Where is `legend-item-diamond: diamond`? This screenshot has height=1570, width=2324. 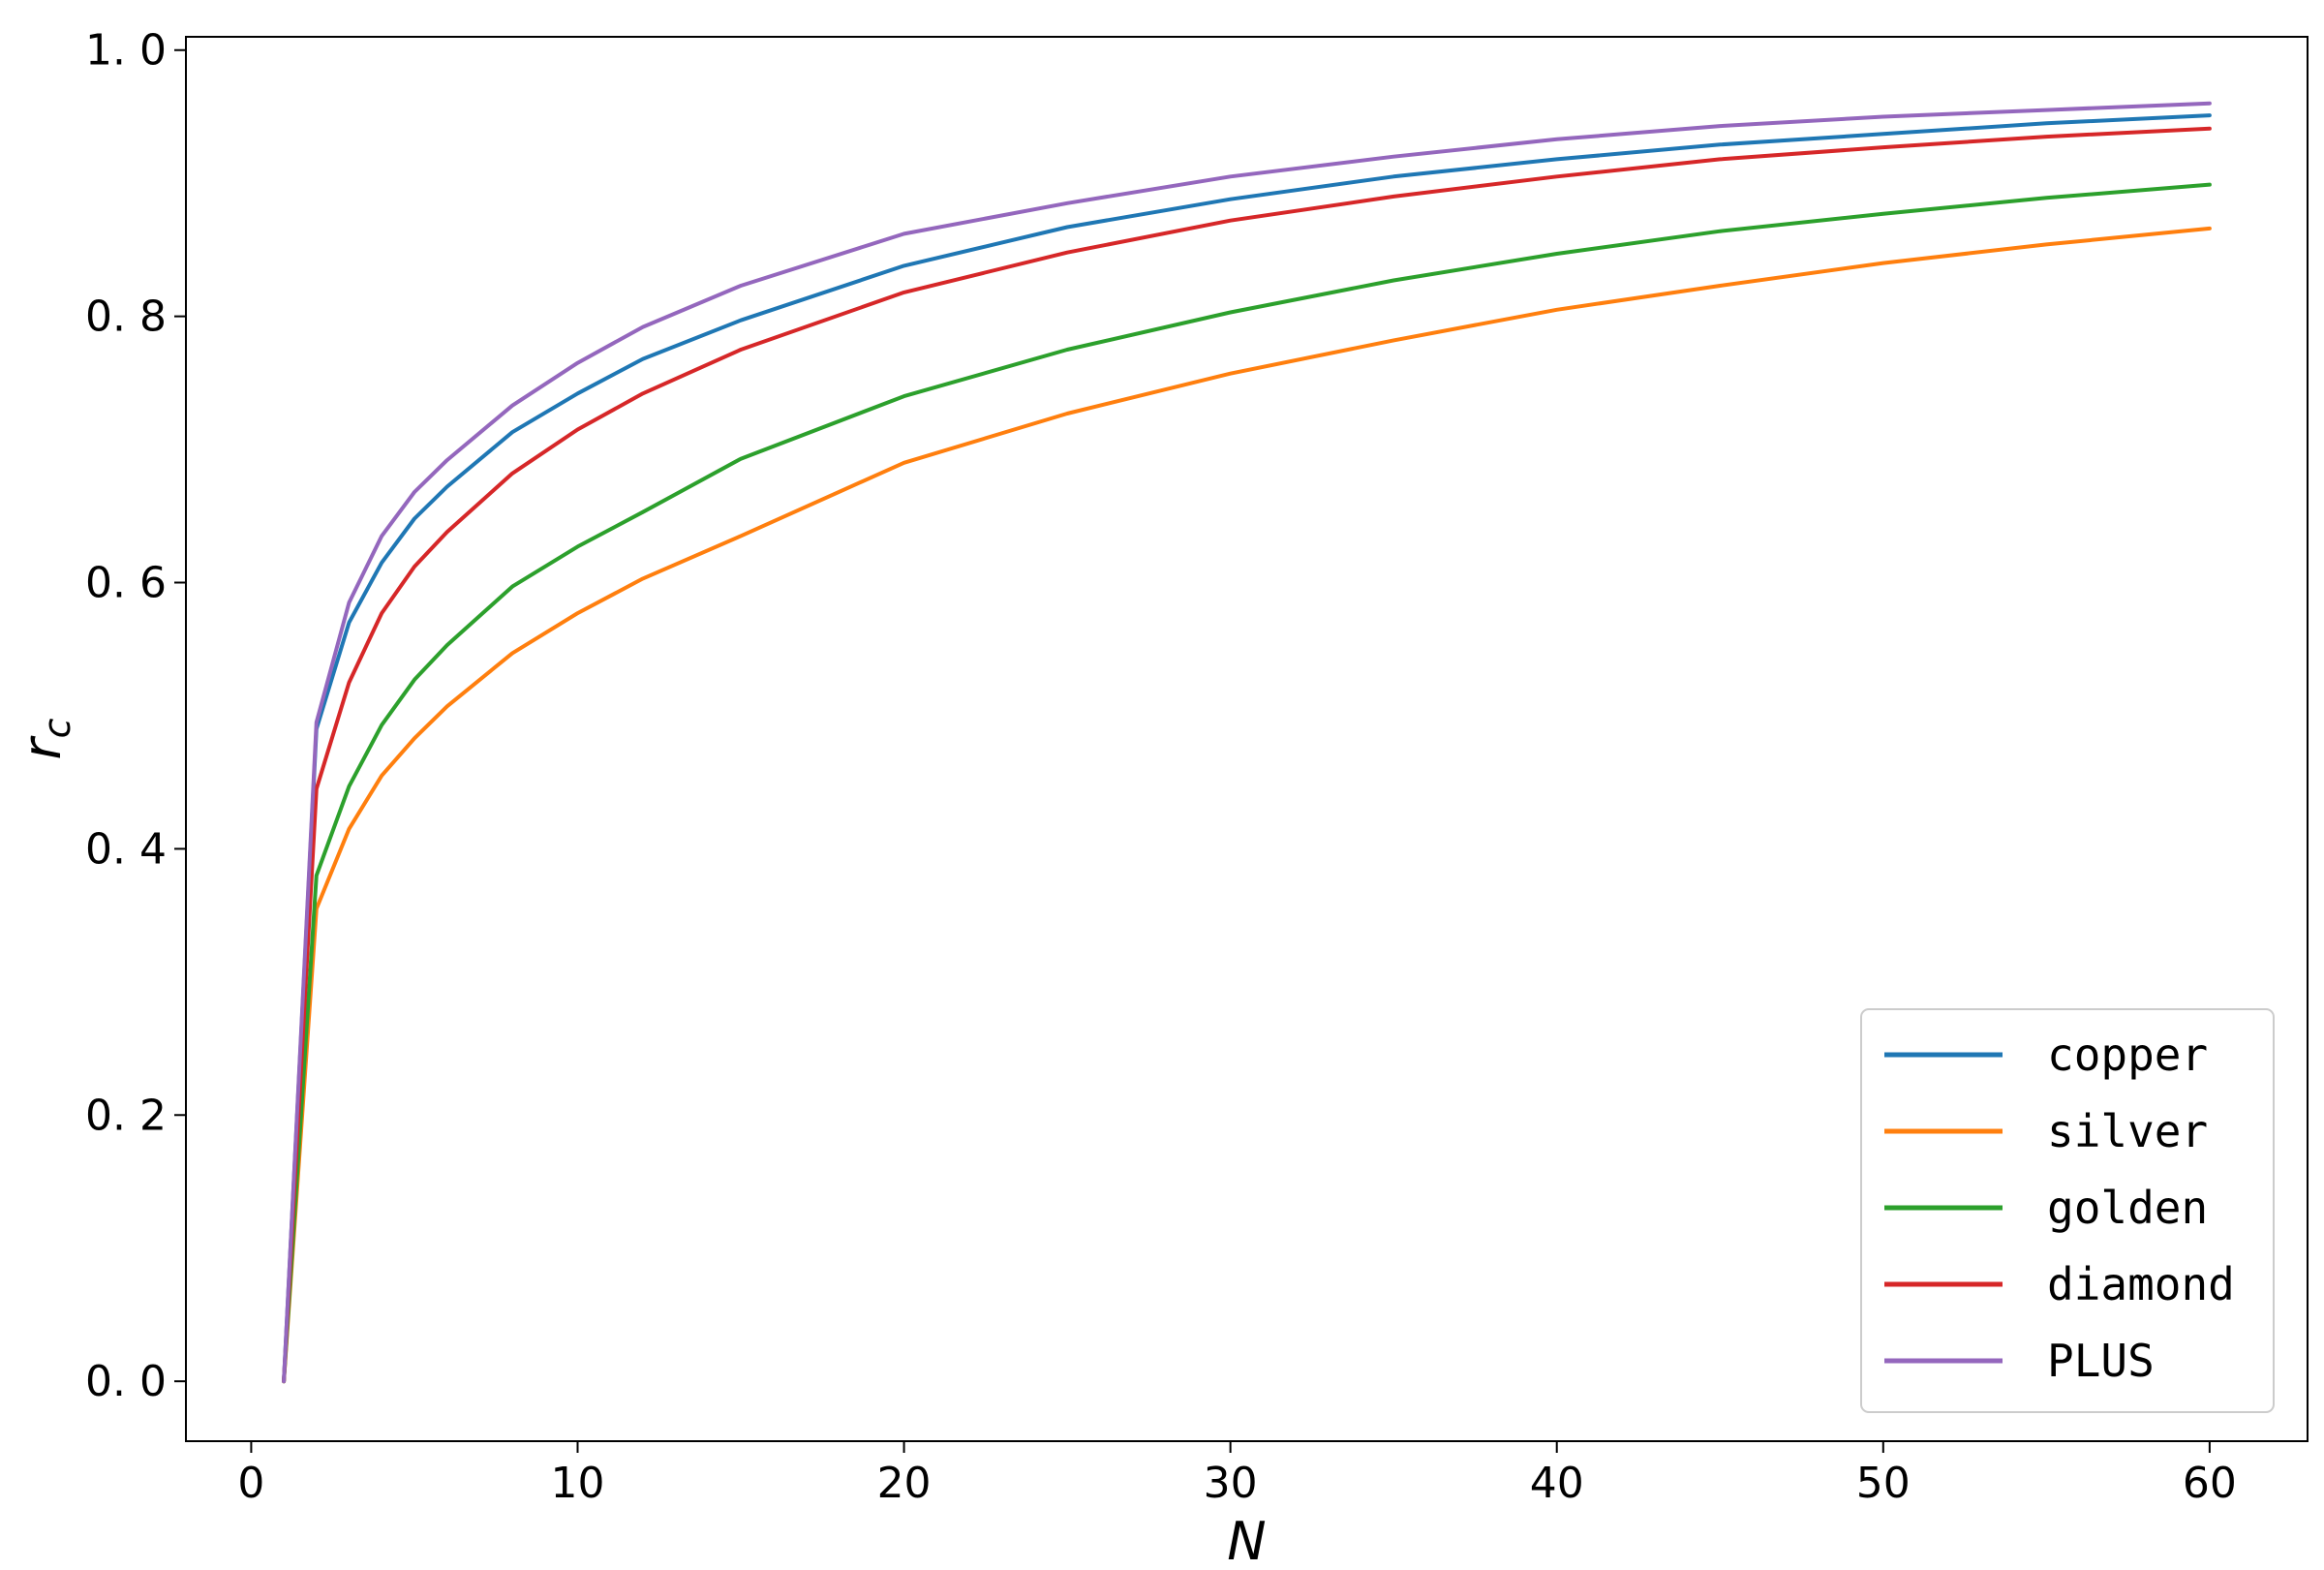
legend-item-diamond: diamond is located at coordinates (2060, 1284).